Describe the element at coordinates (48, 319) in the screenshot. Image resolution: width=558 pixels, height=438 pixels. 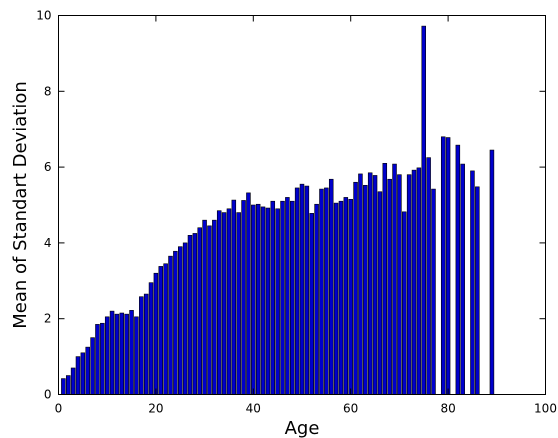
I see `y-tick-label: 2` at that location.